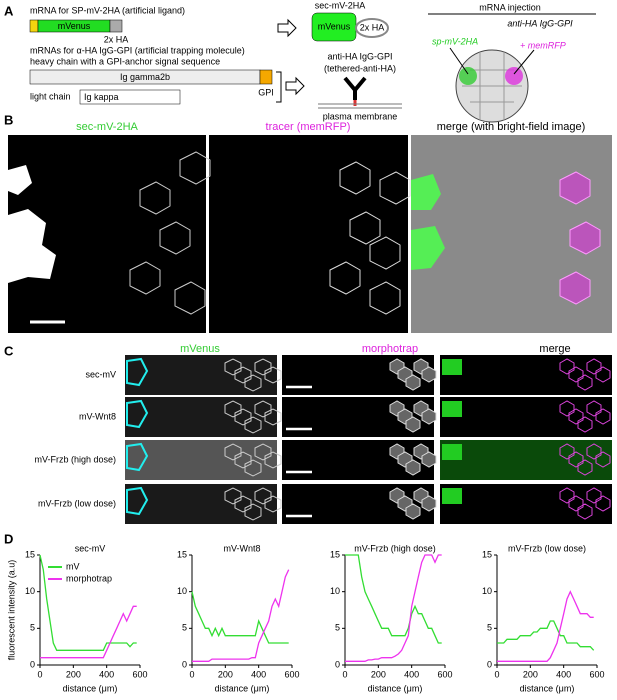 The width and height of the screenshot is (617, 700). Describe the element at coordinates (241, 548) in the screenshot. I see `chart-title: mV-Wnt8` at that location.